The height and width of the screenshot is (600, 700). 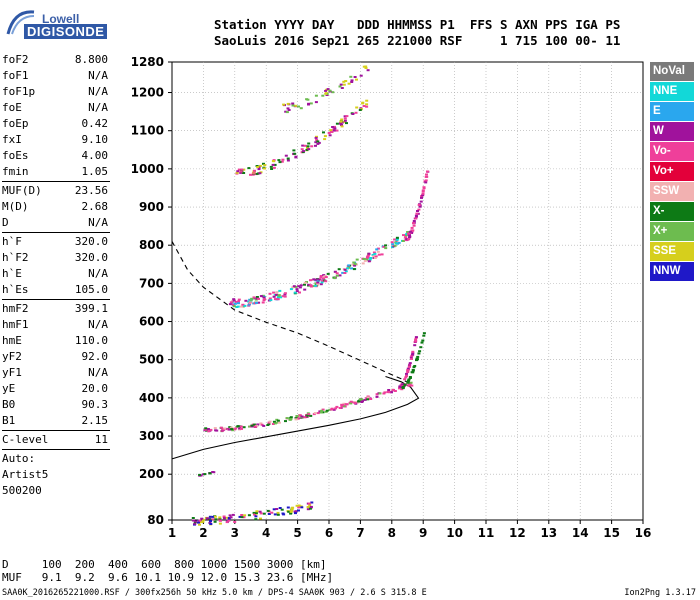 What do you see at coordinates (151, 398) in the screenshot?
I see `y-tick-label: 400` at bounding box center [151, 398].